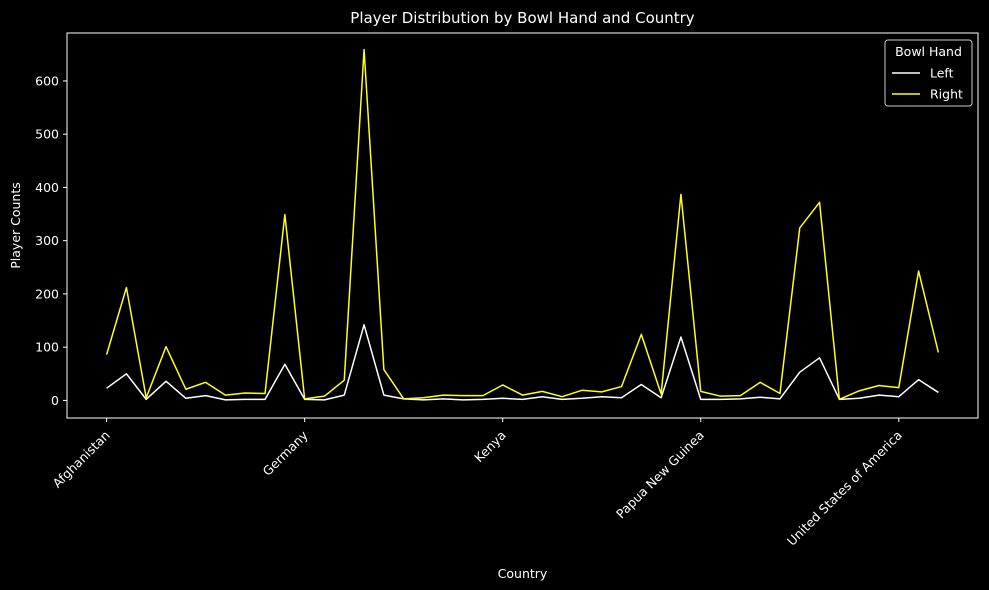 The height and width of the screenshot is (590, 989). I want to click on y-tick-label: 300, so click(47, 240).